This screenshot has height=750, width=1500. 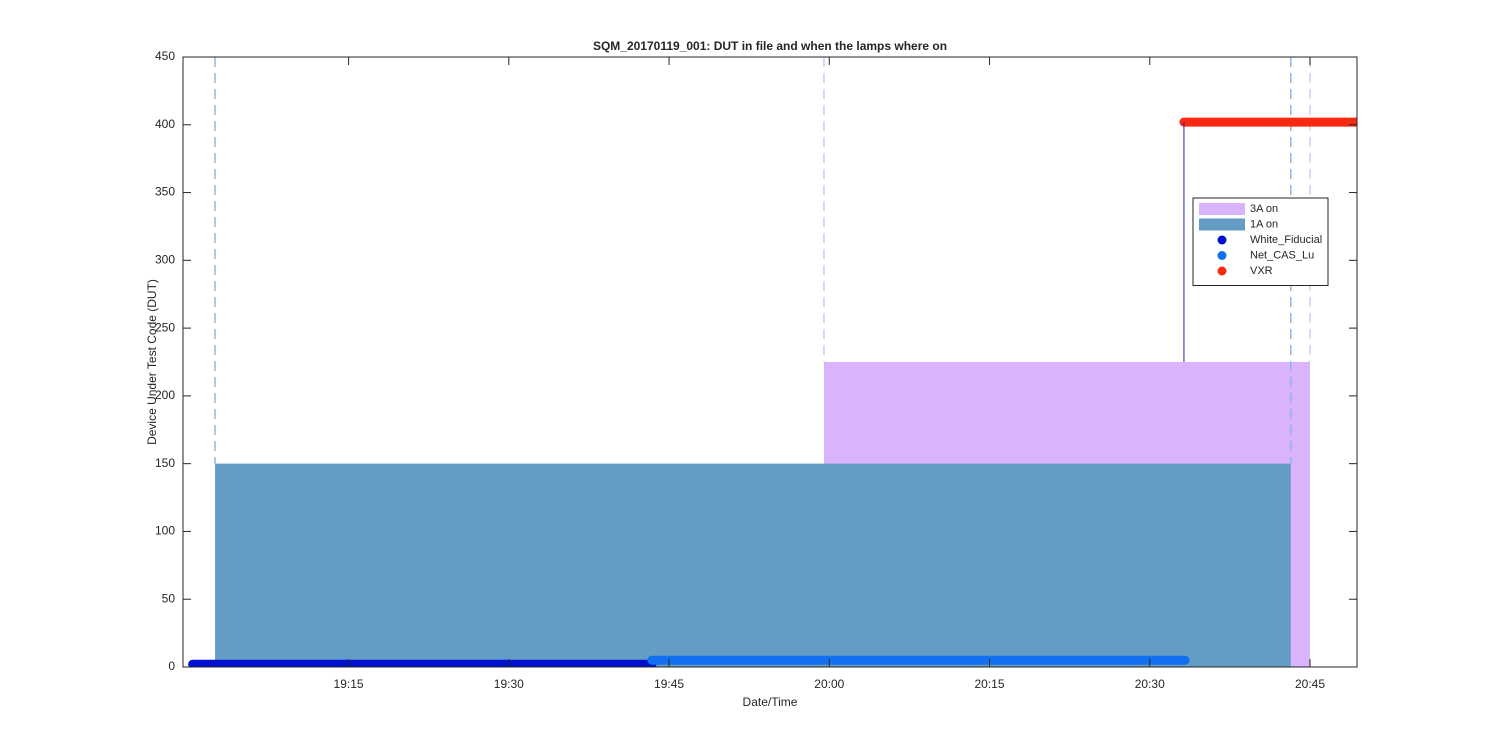 What do you see at coordinates (165, 531) in the screenshot?
I see `y-tick-label: 100` at bounding box center [165, 531].